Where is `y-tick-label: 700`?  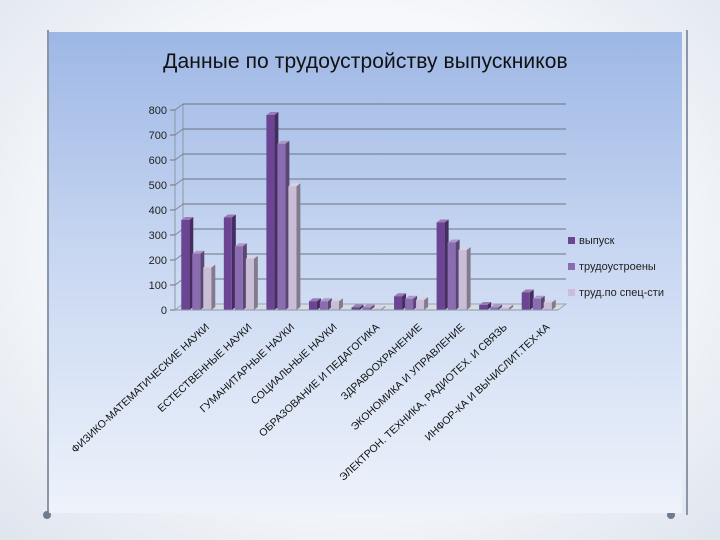
y-tick-label: 700 is located at coordinates (158, 136).